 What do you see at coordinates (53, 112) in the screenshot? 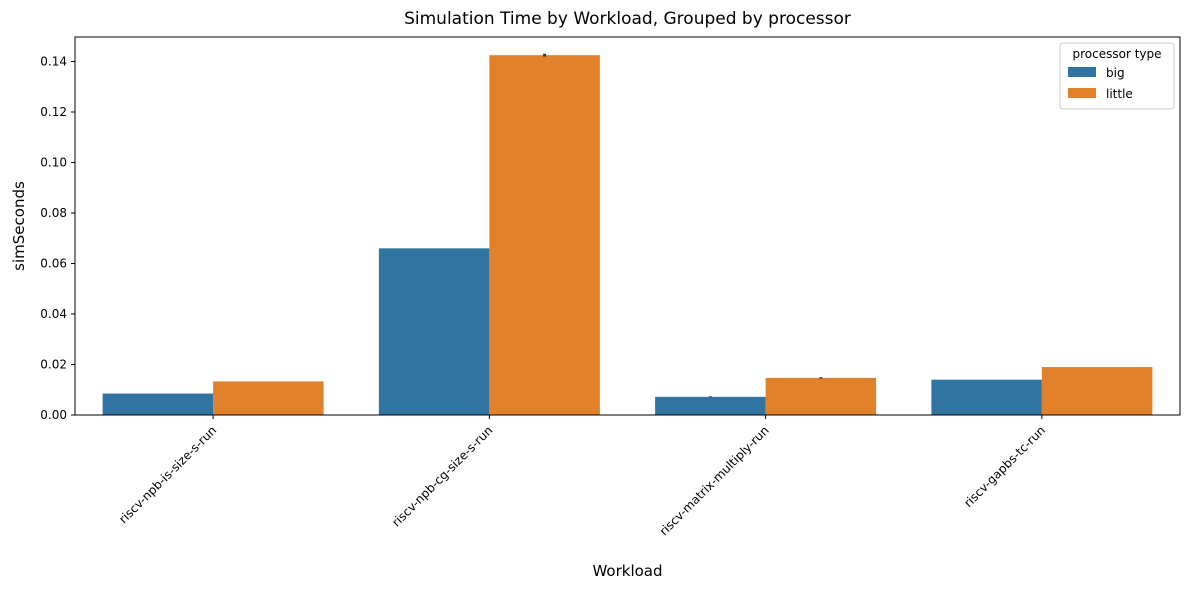
I see `y-tick-label-6: 0.12` at bounding box center [53, 112].